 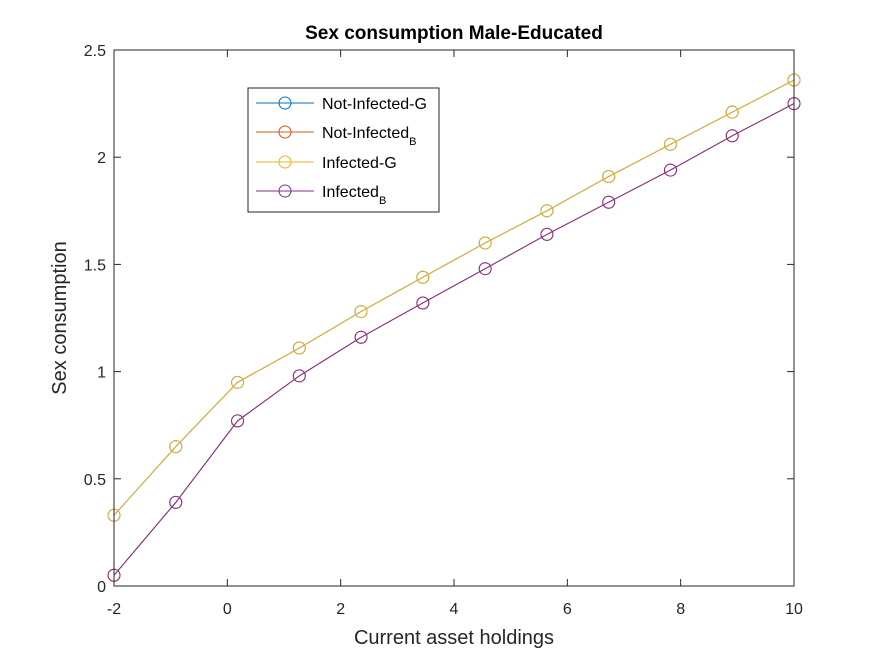 I want to click on legend-entry: Infected-G, so click(x=326, y=163).